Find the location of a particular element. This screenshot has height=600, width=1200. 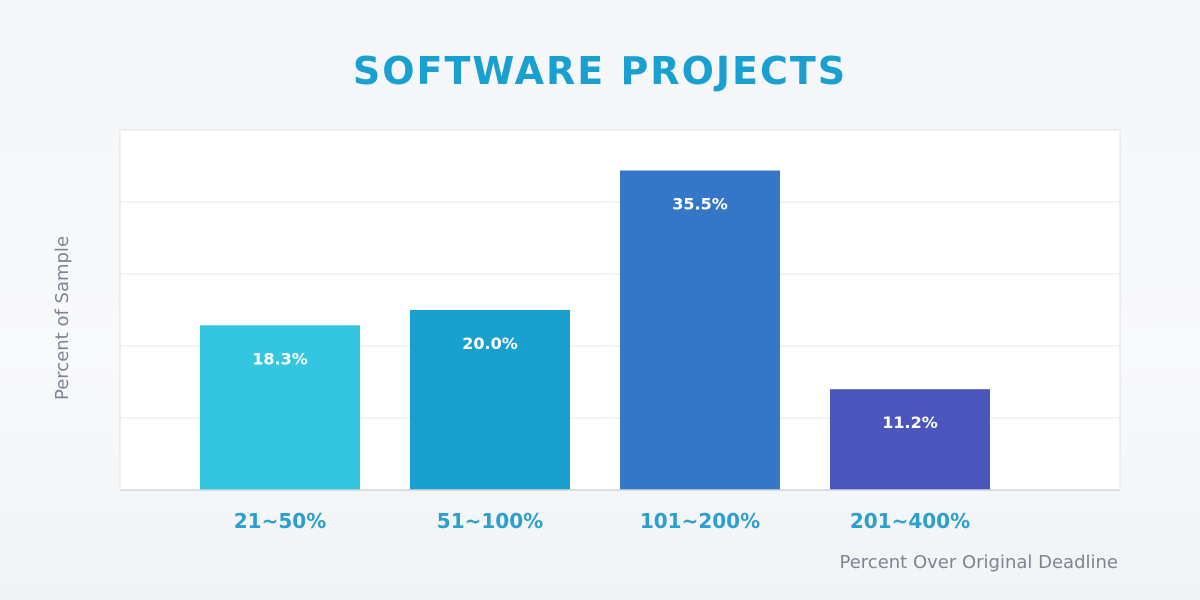

x-tick-label: 51~100% is located at coordinates (490, 521).